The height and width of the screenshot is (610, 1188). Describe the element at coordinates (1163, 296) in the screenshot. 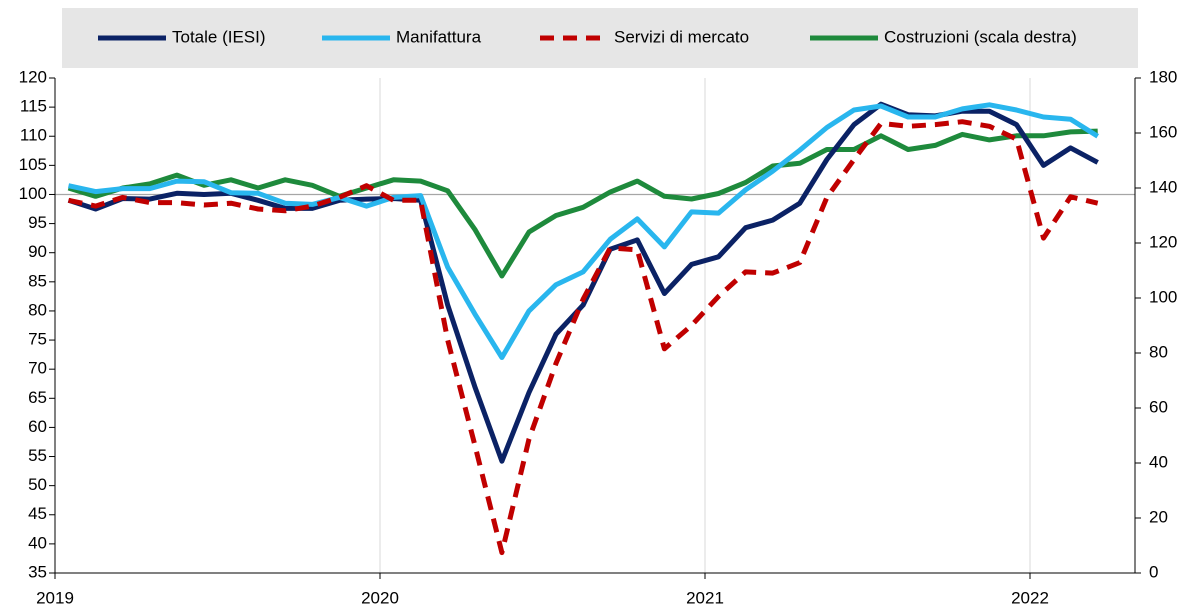

I see `y2-tick-label: 100` at that location.